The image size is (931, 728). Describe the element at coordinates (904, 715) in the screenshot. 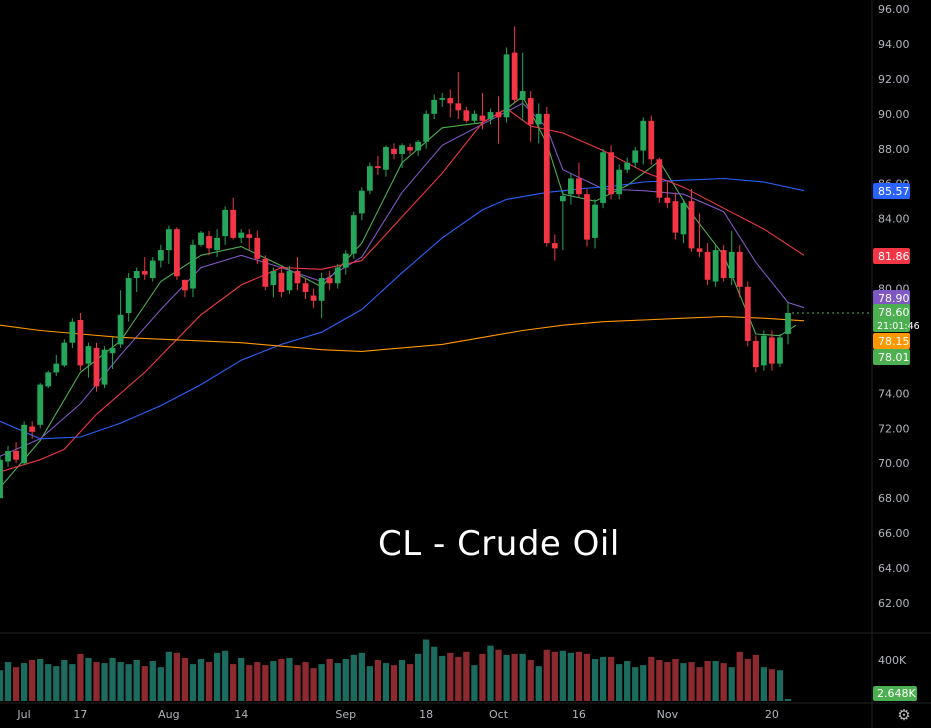

I see `settings-gear-icon: ⚙` at that location.